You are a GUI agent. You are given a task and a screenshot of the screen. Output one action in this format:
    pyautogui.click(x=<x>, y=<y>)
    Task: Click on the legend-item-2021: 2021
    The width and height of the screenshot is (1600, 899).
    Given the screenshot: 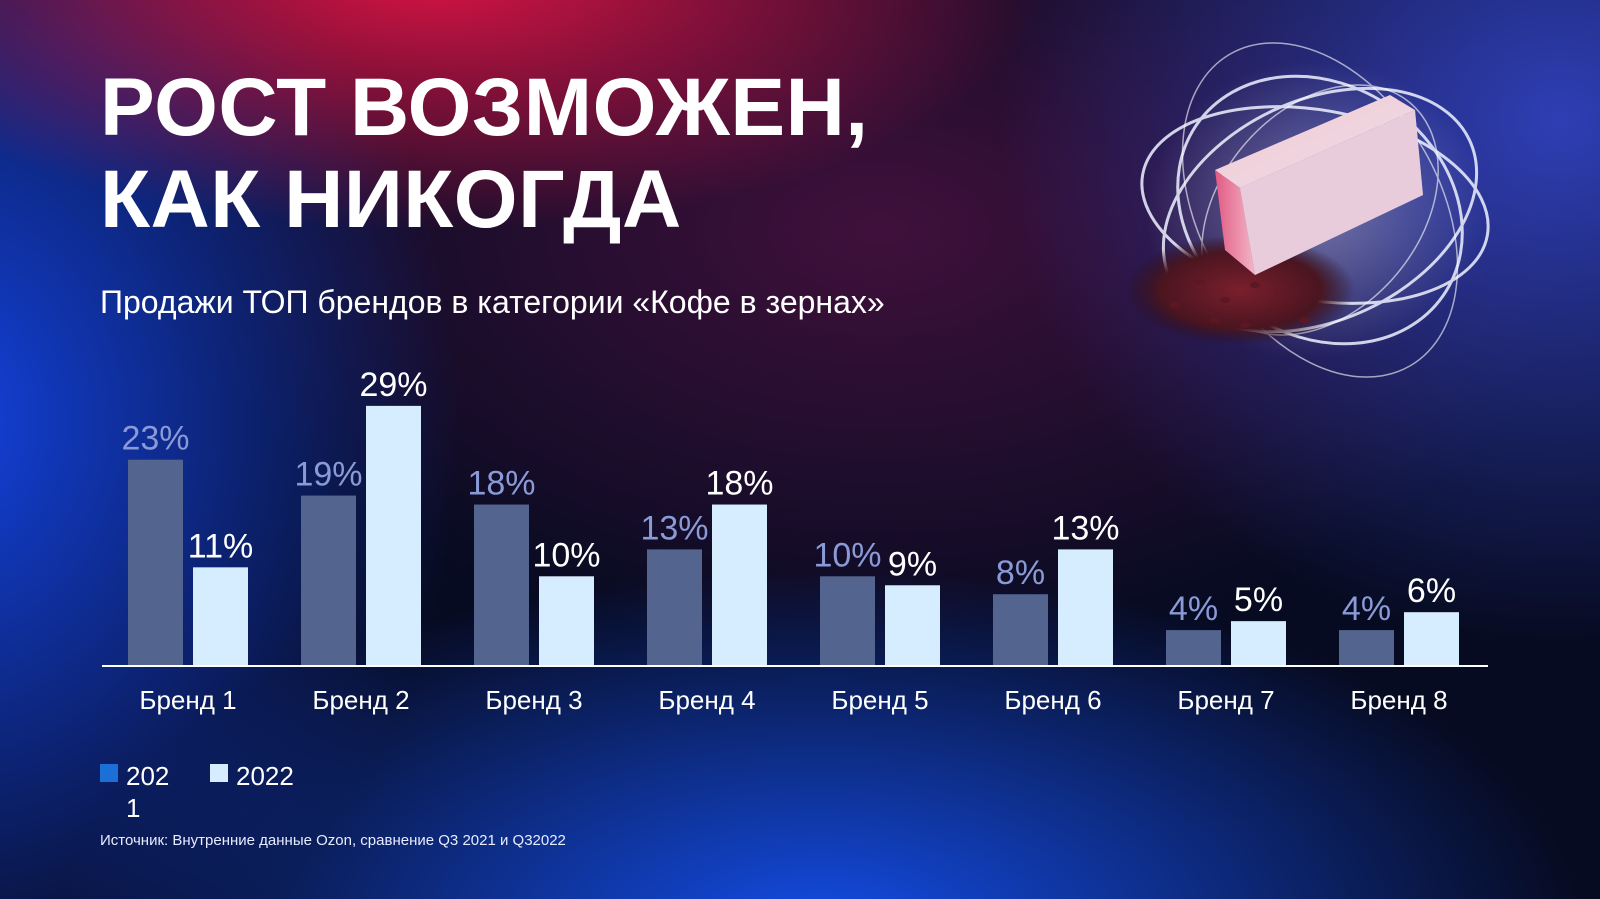 What is the action you would take?
    pyautogui.click(x=139, y=792)
    